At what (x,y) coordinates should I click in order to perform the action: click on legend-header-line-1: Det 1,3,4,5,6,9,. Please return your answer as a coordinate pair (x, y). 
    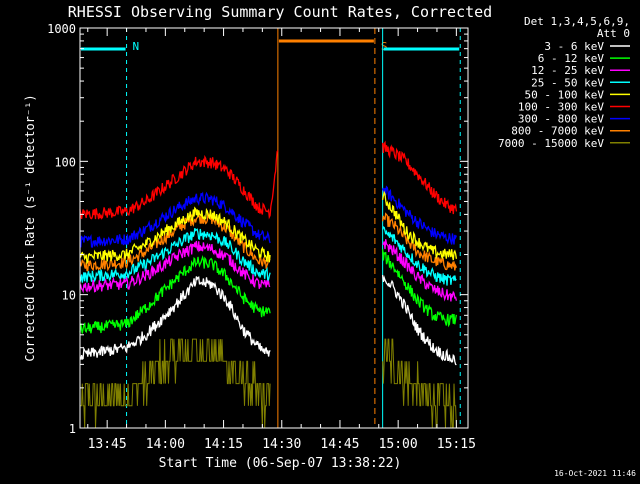
    Looking at the image, I should click on (577, 21).